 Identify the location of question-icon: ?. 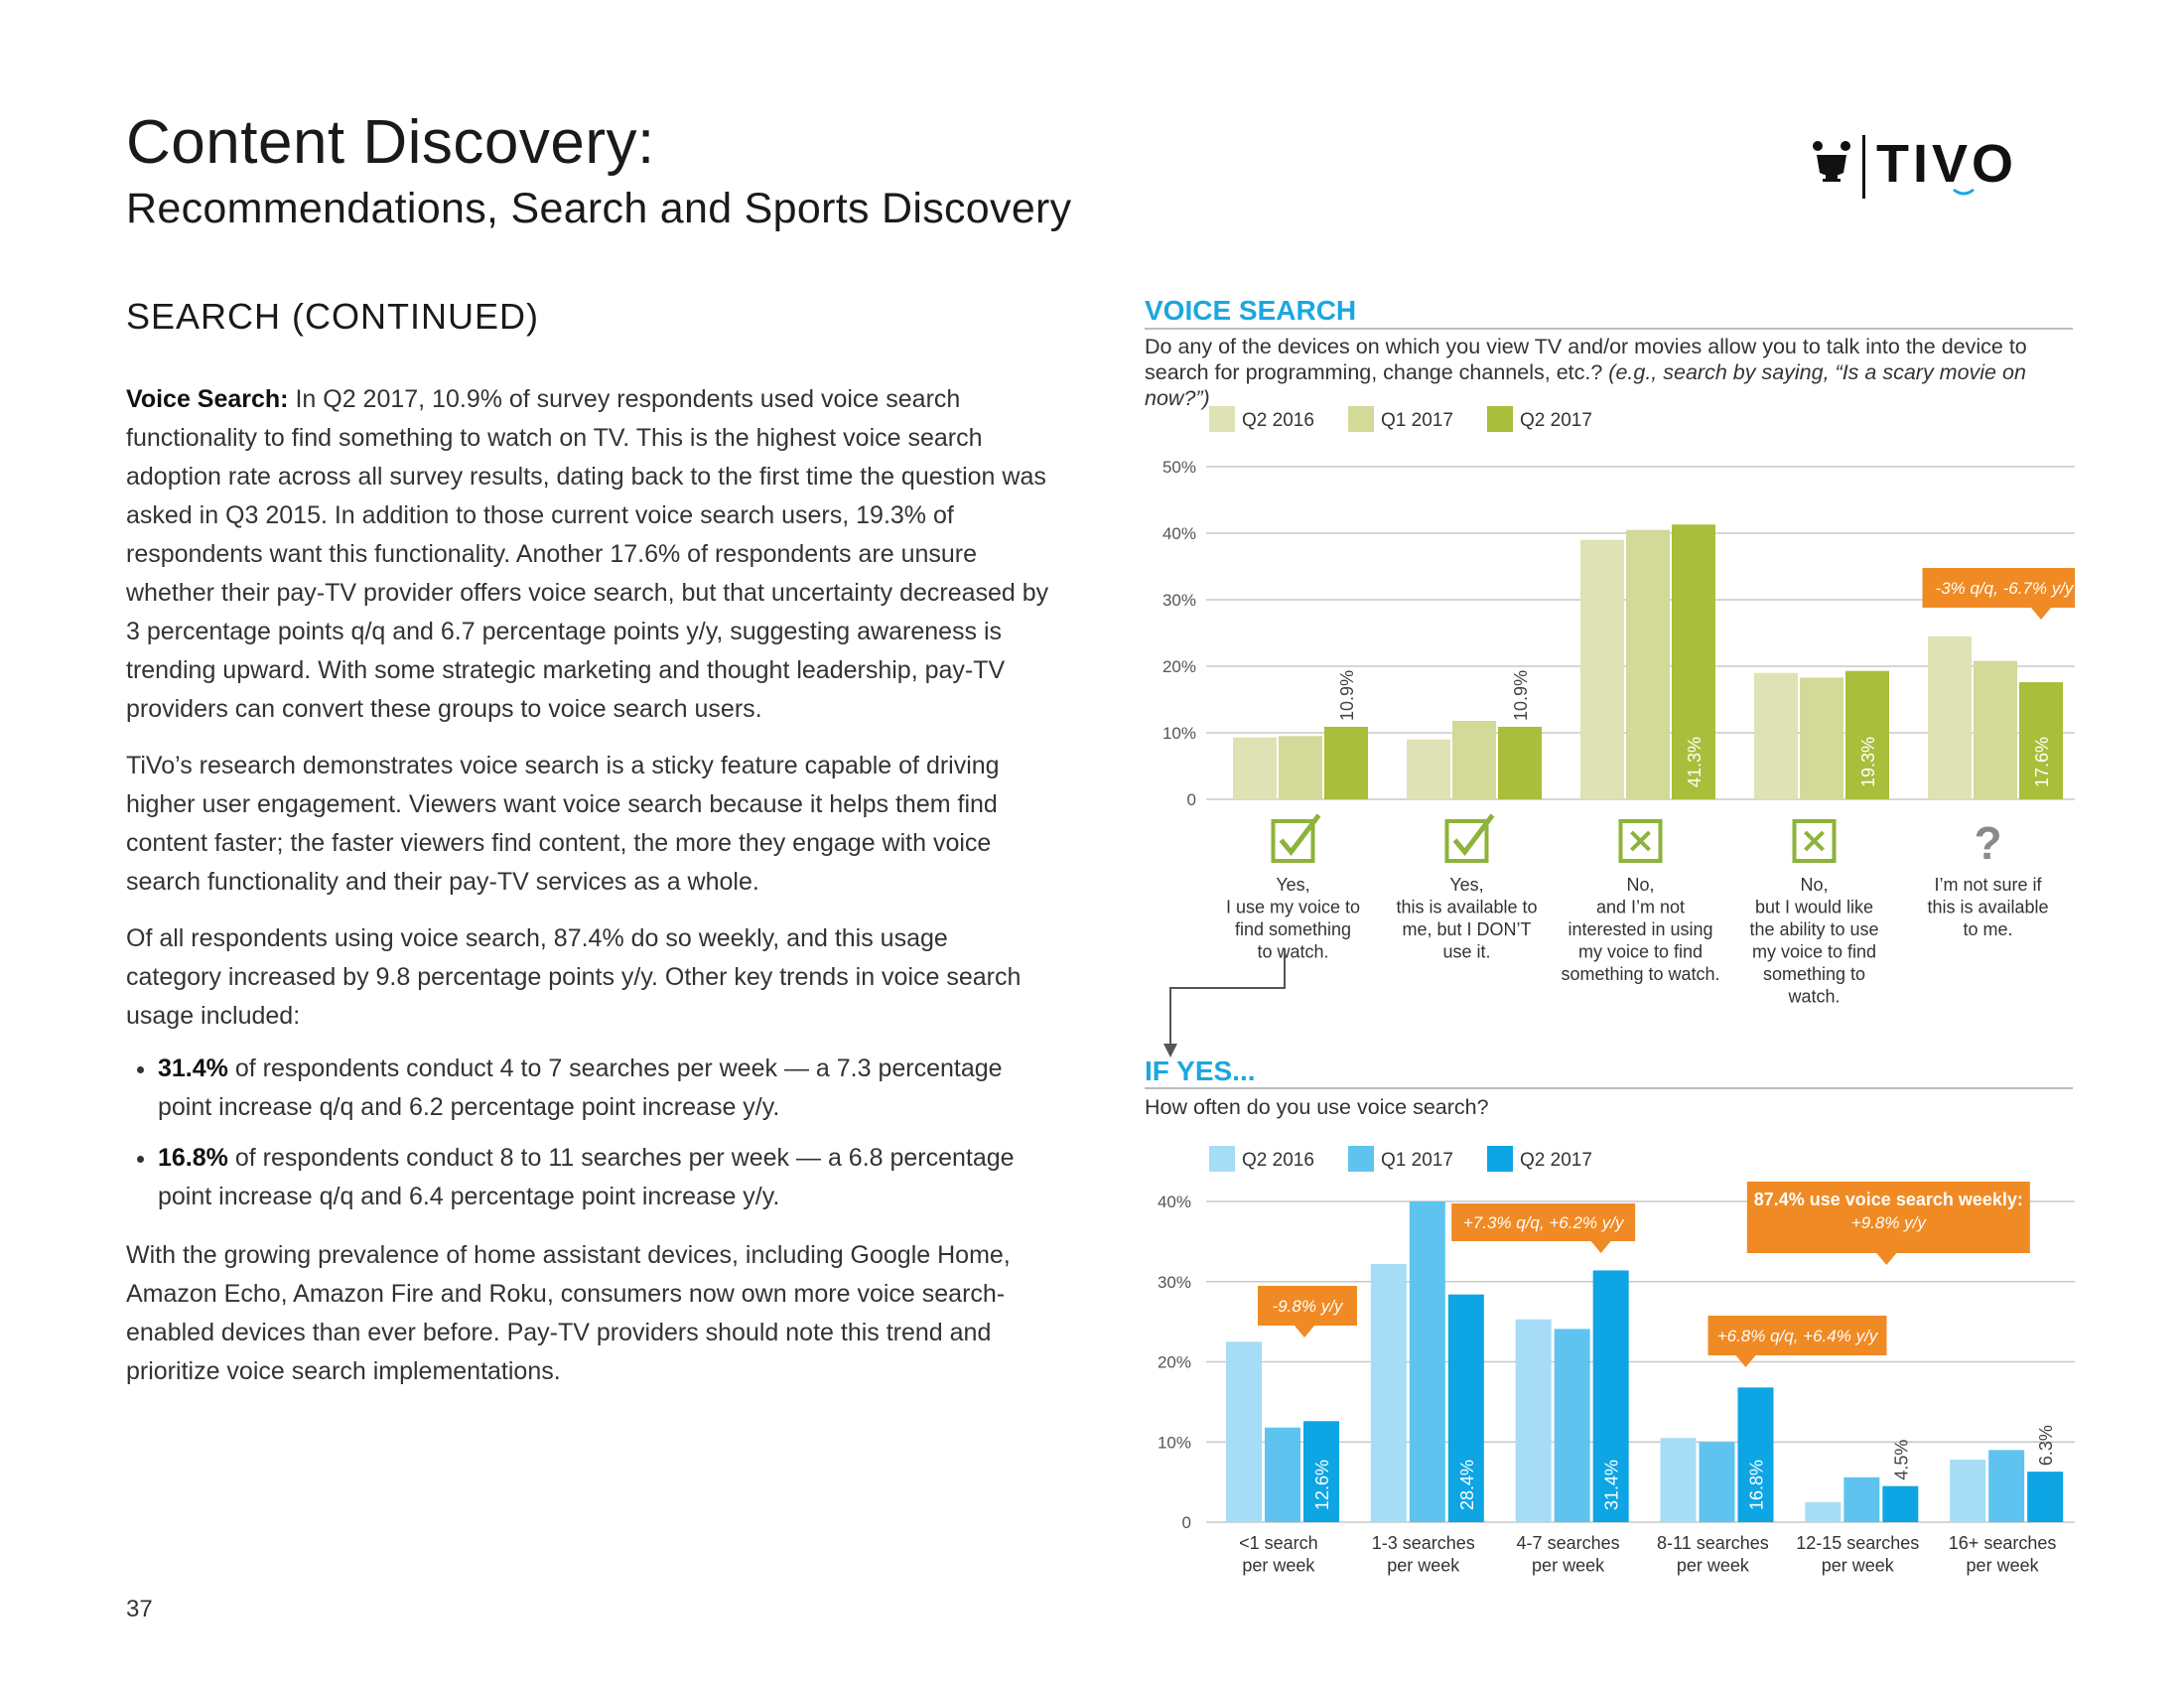
(1987, 843).